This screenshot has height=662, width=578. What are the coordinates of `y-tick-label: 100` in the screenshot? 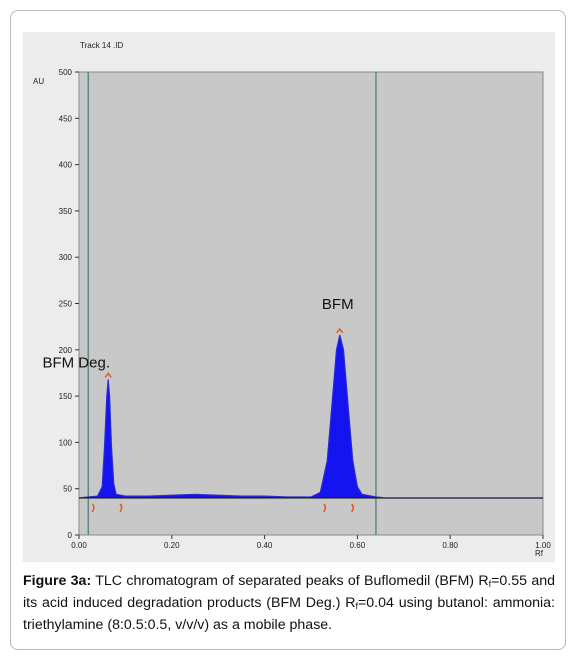 It's located at (66, 442).